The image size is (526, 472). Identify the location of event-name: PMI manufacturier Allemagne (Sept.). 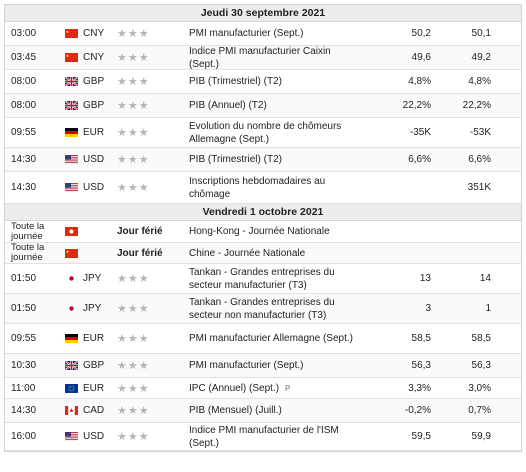
(272, 338).